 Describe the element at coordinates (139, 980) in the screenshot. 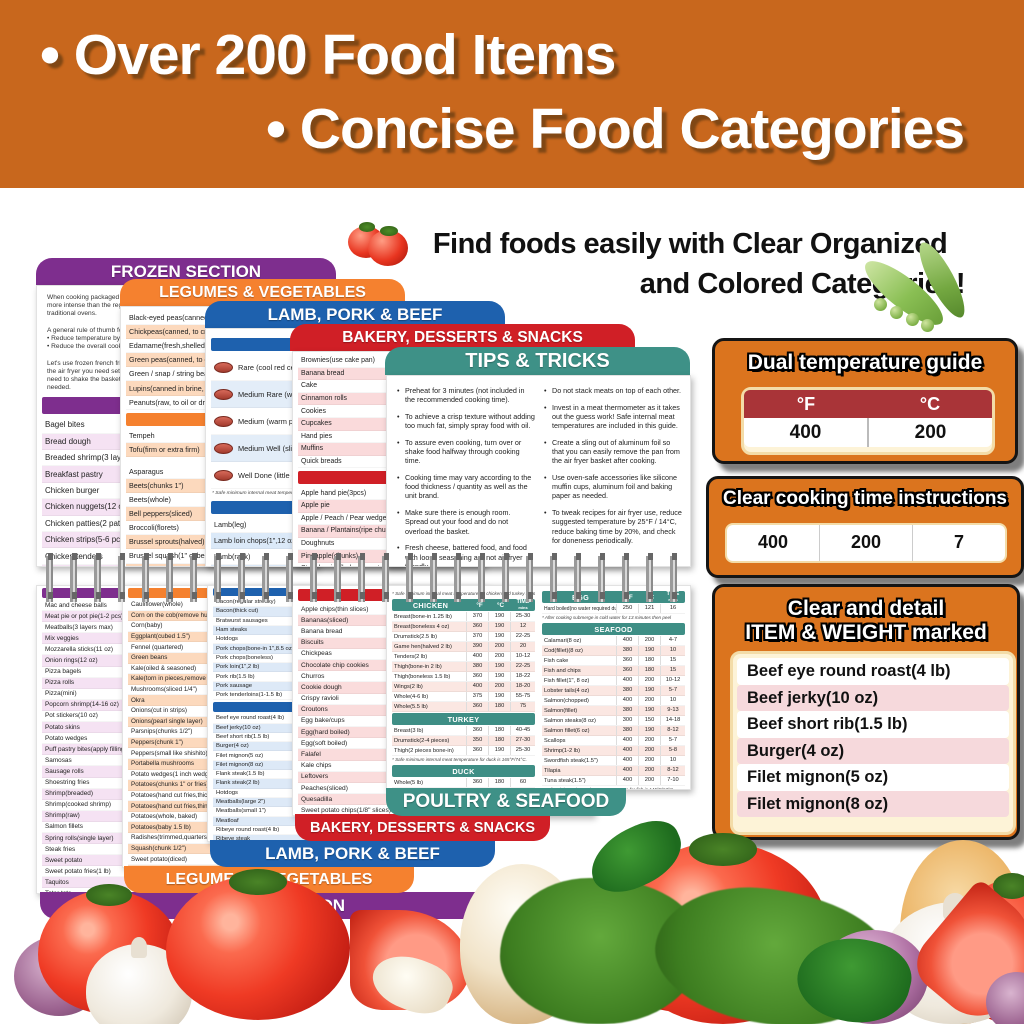

I see `garlic-photo` at that location.